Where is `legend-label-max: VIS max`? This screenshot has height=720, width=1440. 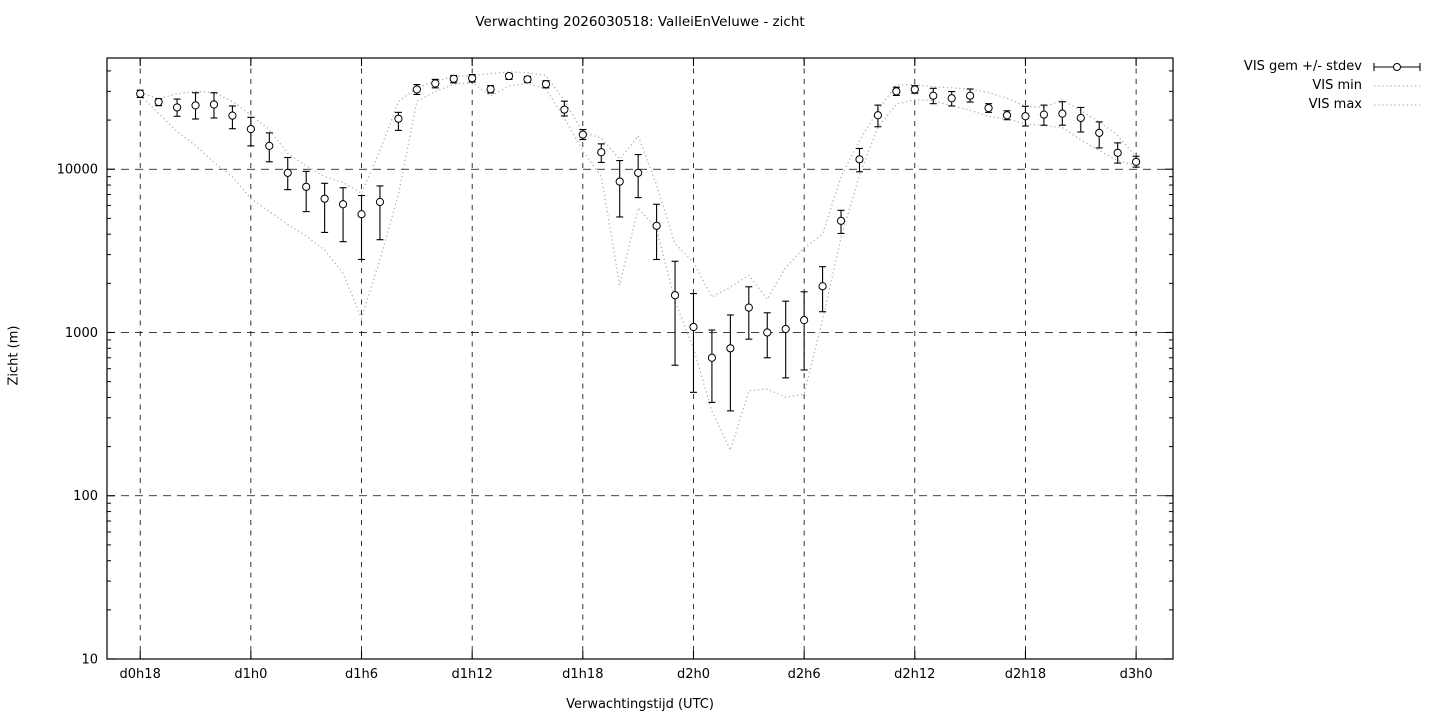
legend-label-max: VIS max is located at coordinates (1335, 104).